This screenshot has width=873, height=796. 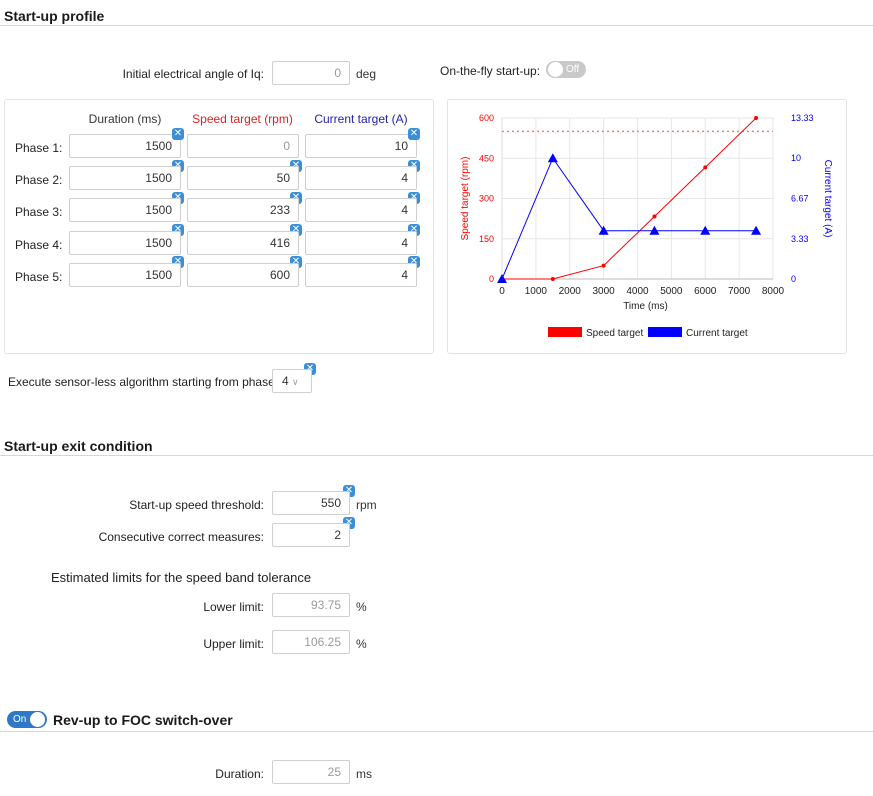 What do you see at coordinates (796, 158) in the screenshot?
I see `y2-tick-label: 10` at bounding box center [796, 158].